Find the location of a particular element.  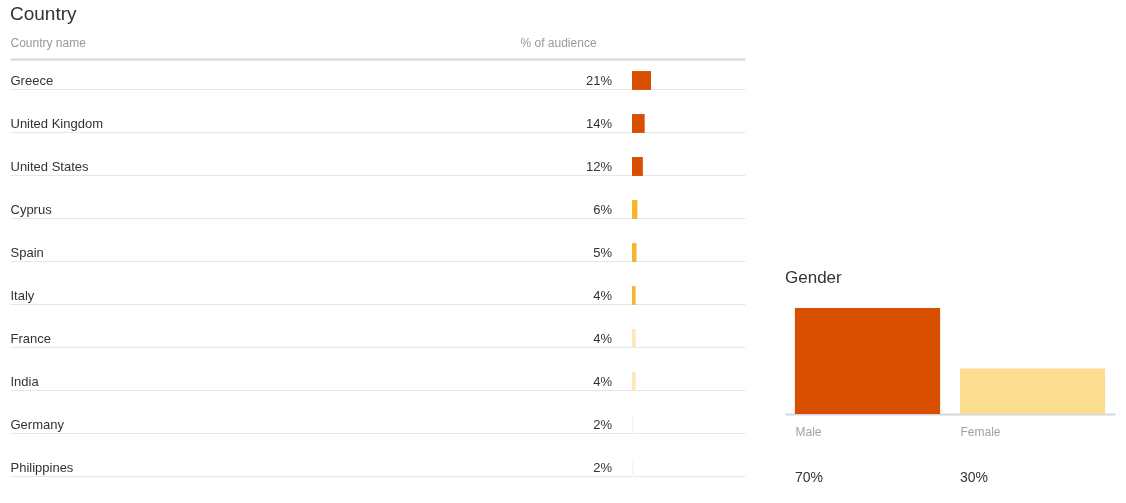

y-tick-label: United States is located at coordinates (50, 166).